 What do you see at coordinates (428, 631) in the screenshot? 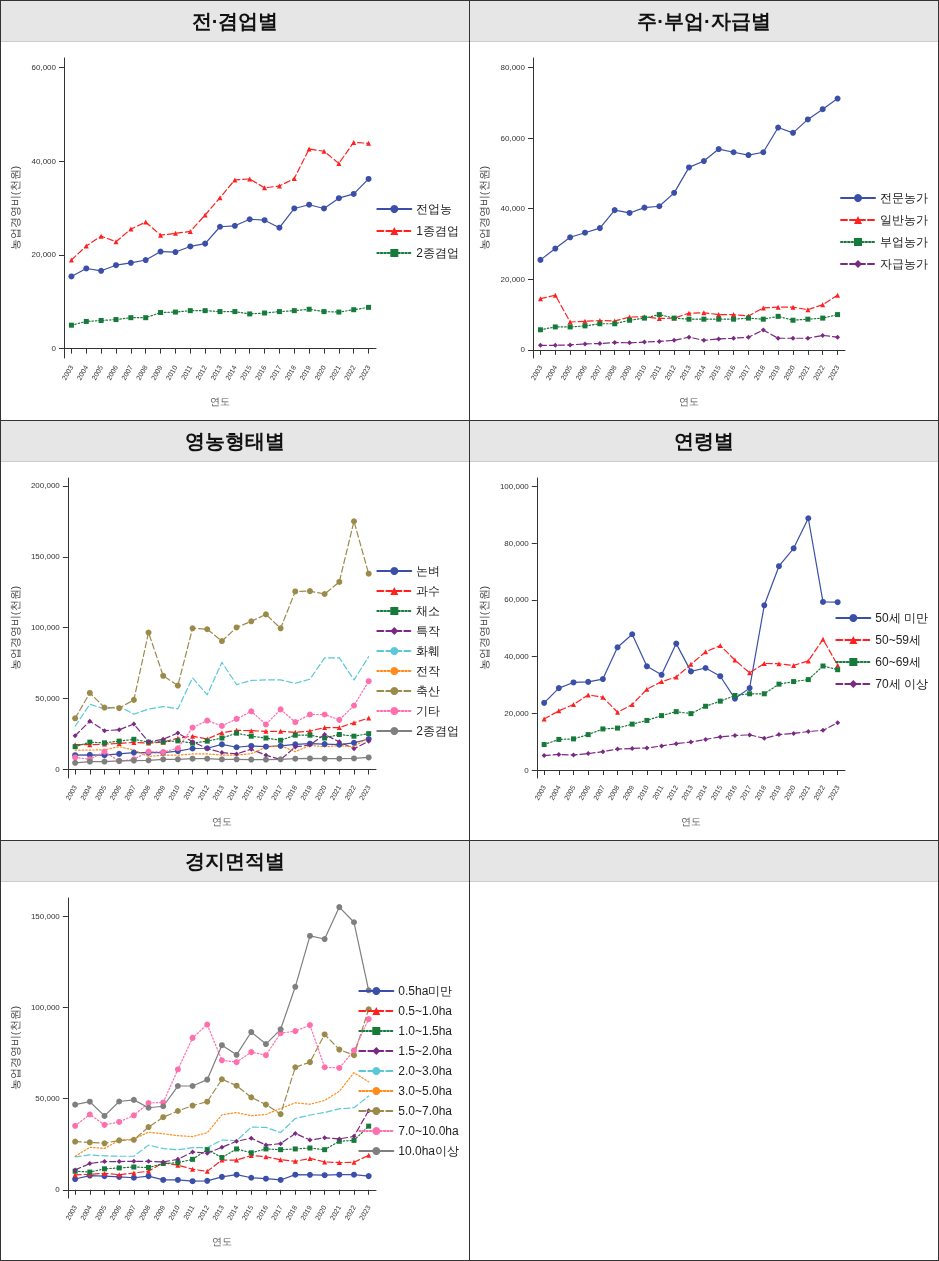
I see `legend-label: 특작` at bounding box center [428, 631].